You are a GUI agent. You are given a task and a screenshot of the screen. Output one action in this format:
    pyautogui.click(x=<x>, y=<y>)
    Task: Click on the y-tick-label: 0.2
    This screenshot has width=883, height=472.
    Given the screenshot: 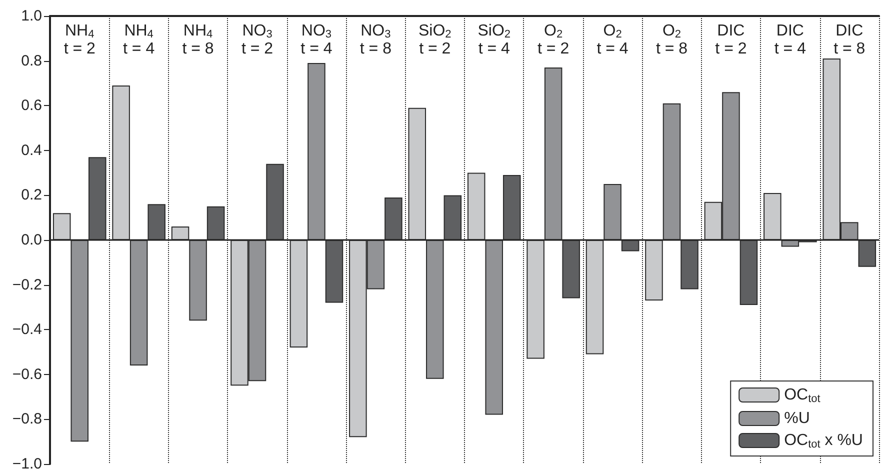 What is the action you would take?
    pyautogui.click(x=31, y=195)
    